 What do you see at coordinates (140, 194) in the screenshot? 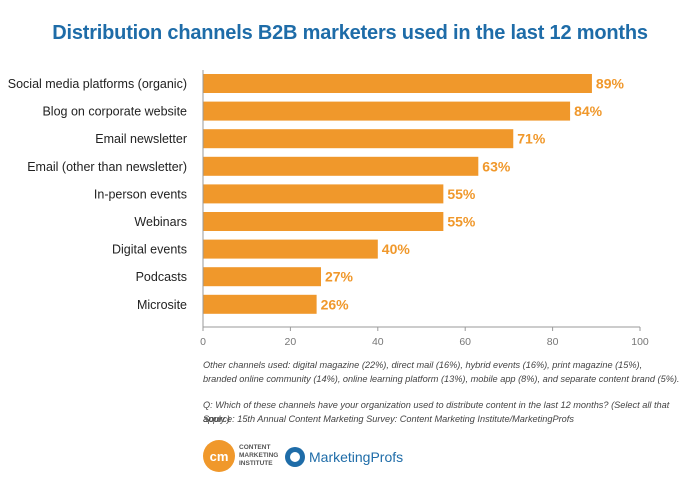
I see `category-label: In-person events` at bounding box center [140, 194].